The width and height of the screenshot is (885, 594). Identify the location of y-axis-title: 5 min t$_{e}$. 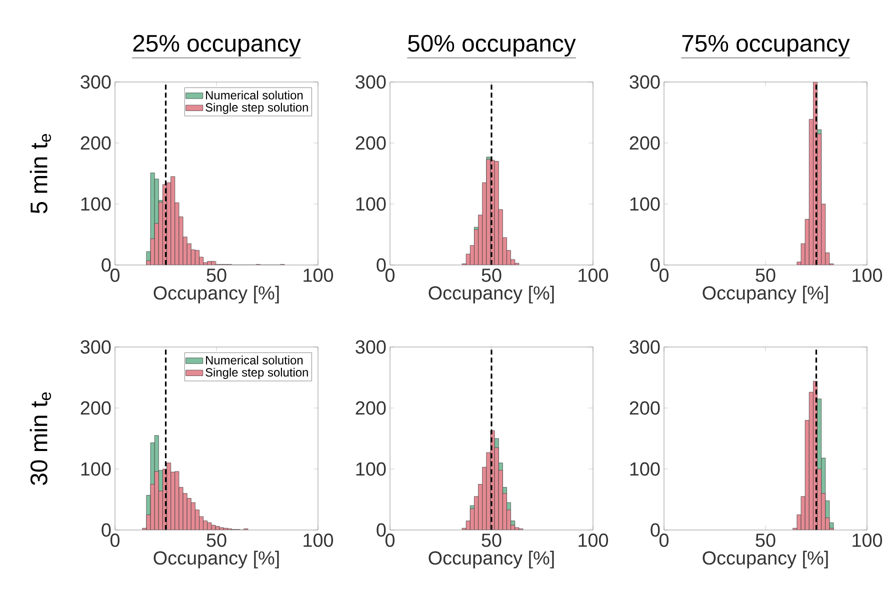
(41, 174).